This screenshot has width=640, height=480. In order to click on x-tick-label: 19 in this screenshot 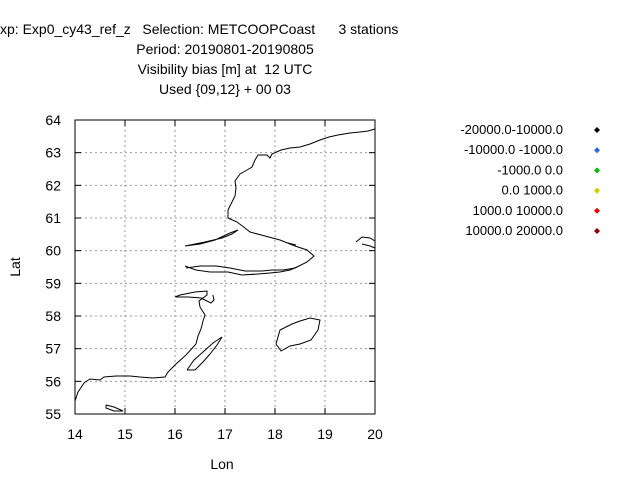, I will do `click(325, 434)`.